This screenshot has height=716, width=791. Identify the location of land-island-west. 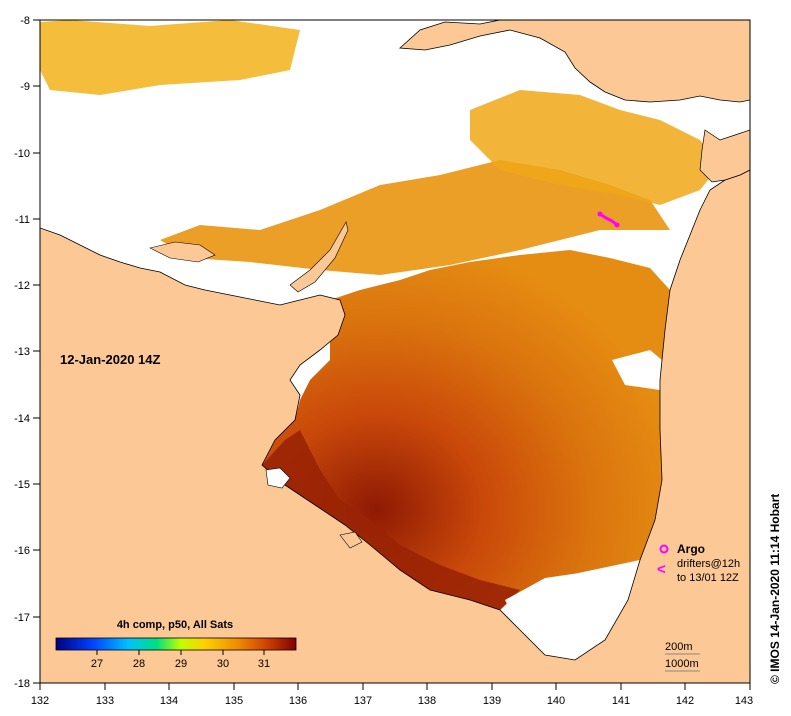
(278, 478).